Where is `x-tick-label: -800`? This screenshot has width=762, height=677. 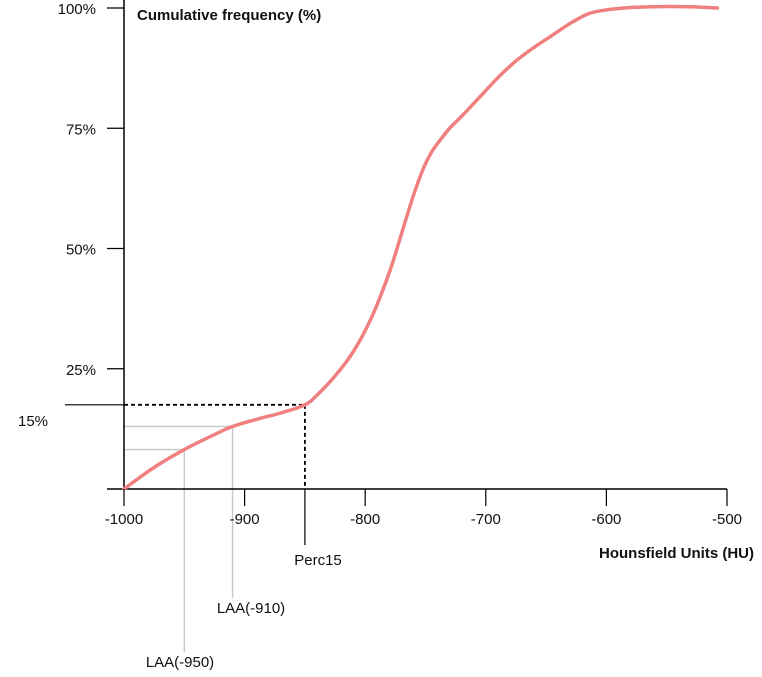
x-tick-label: -800 is located at coordinates (365, 519).